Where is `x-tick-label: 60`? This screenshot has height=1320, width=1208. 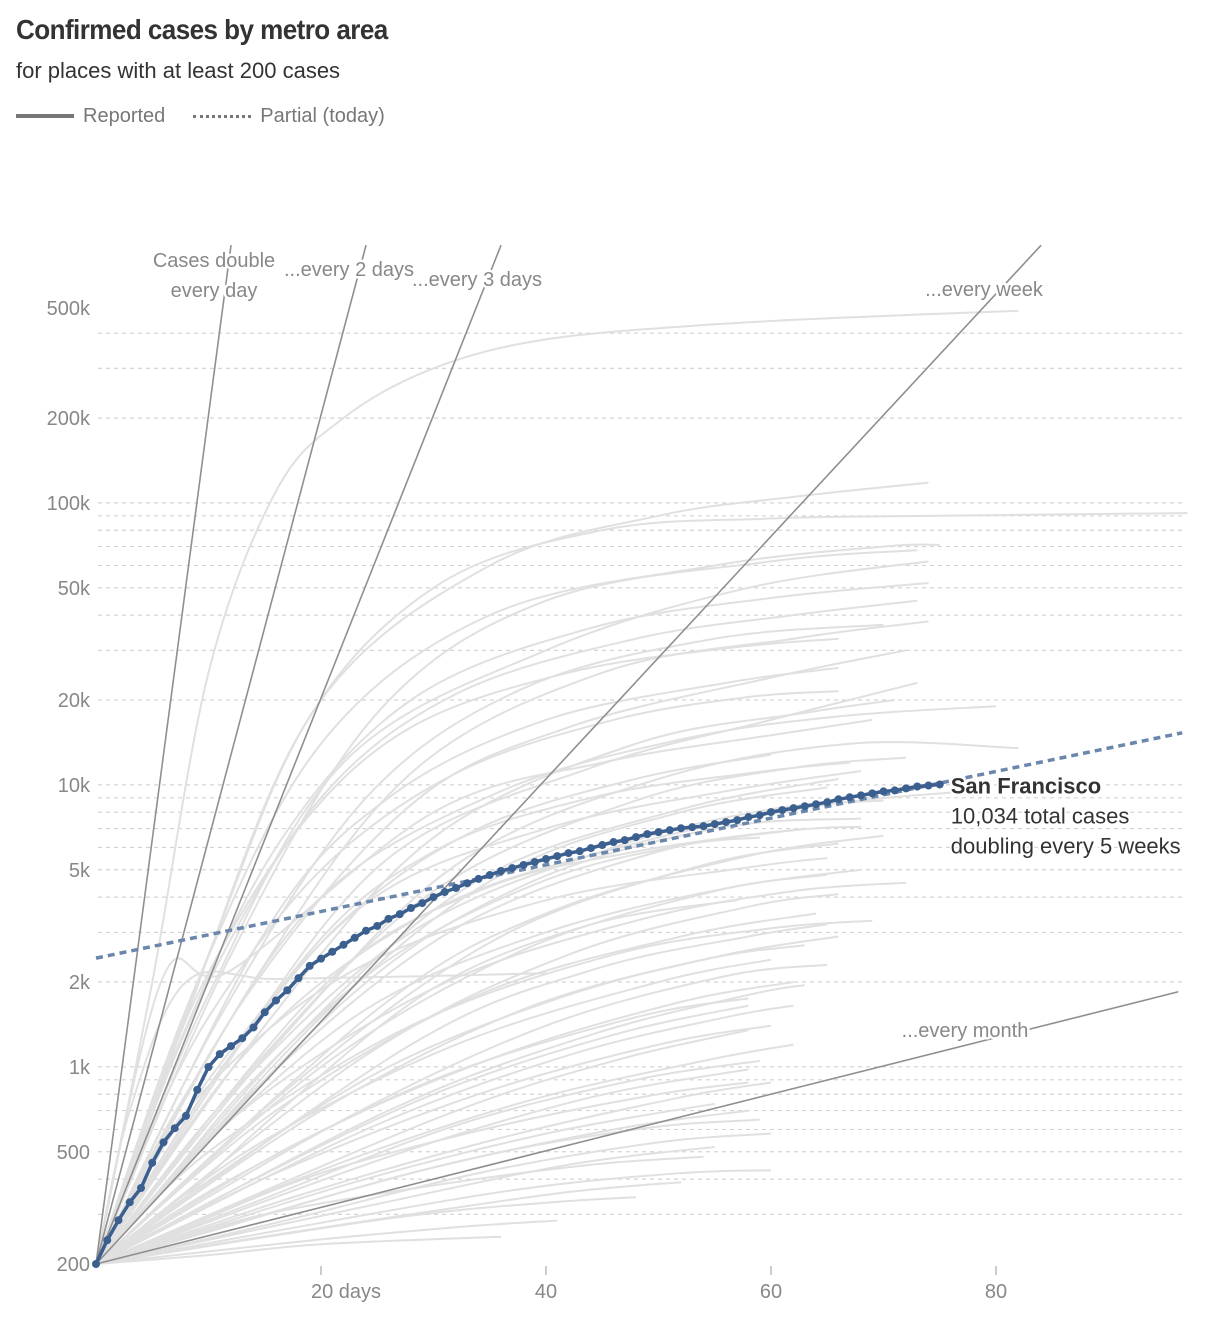 x-tick-label: 60 is located at coordinates (771, 1292).